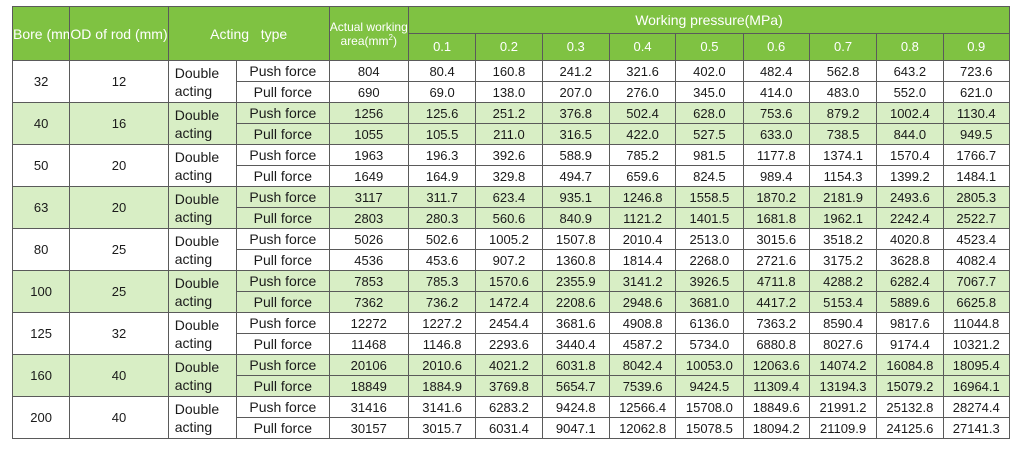 The width and height of the screenshot is (1024, 469). I want to click on force-value-cell: 949.5, so click(976, 134).